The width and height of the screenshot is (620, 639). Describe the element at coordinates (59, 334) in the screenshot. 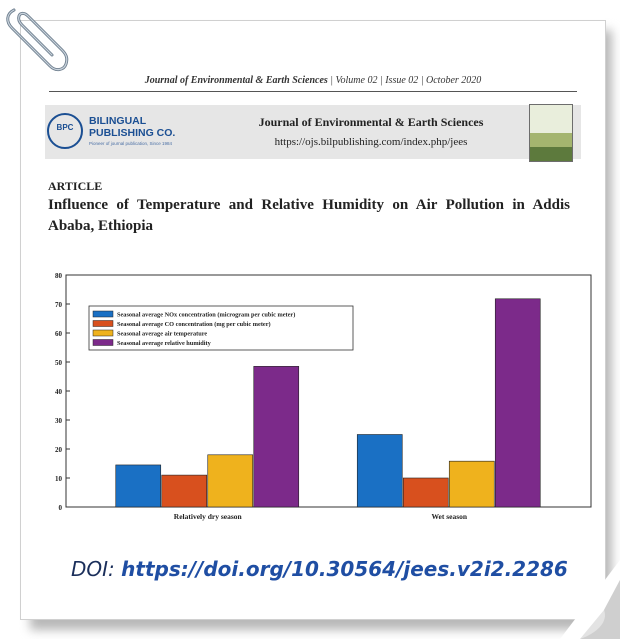

I see `y-tick-label: 60` at that location.